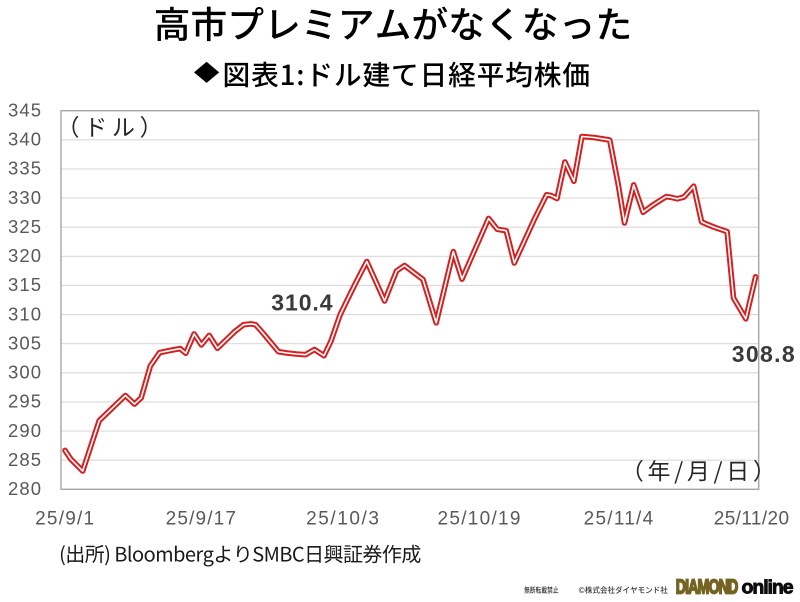  Describe the element at coordinates (751, 518) in the screenshot. I see `svg-text: 25/11/20` at that location.